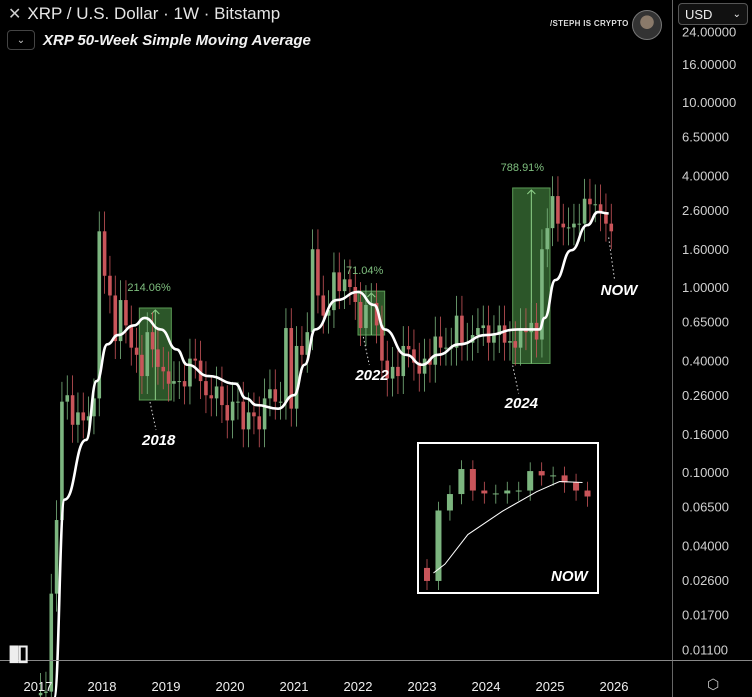 The image size is (752, 697). Describe the element at coordinates (705, 287) in the screenshot. I see `price-tick-label: 1.00000` at that location.